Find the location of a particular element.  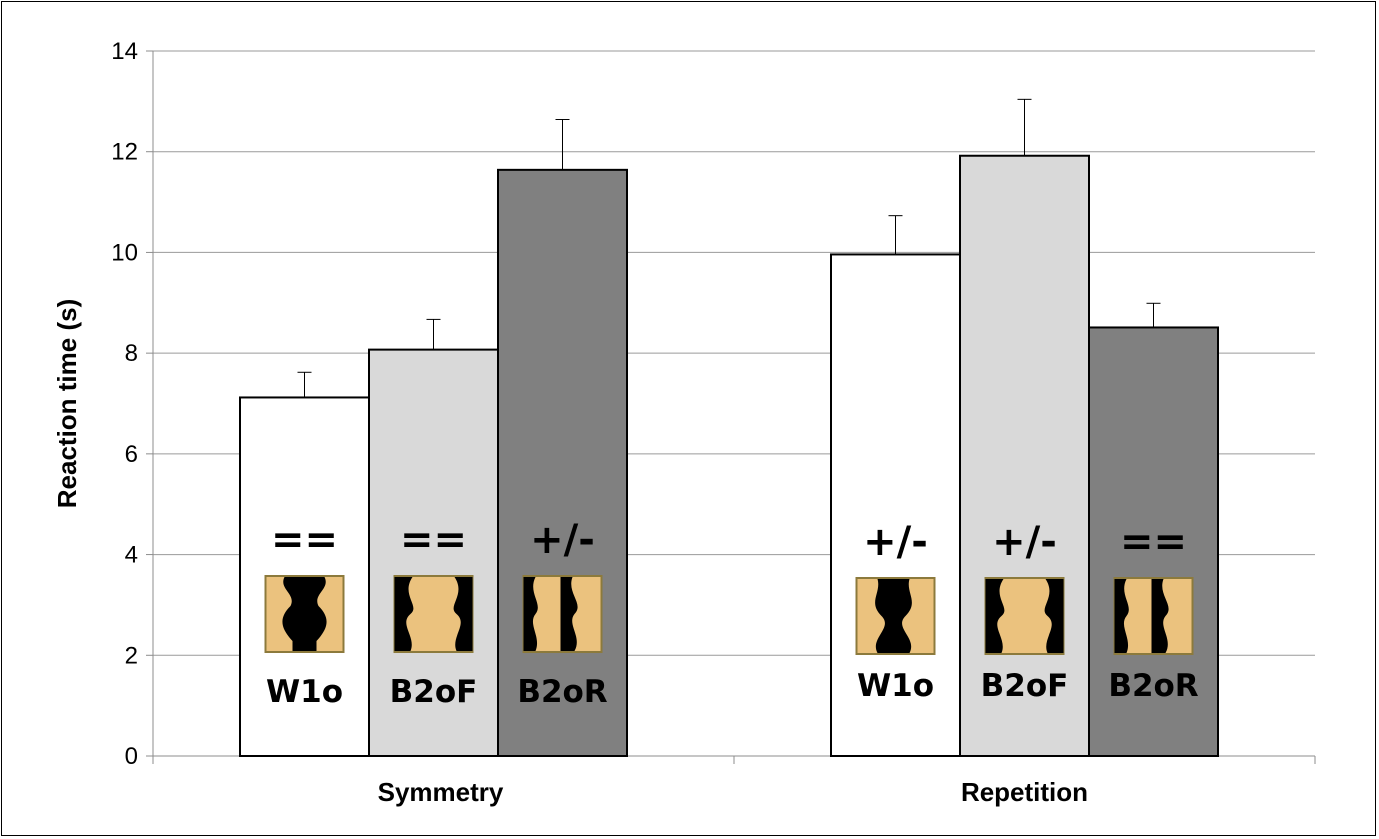

category-label: Symmetry is located at coordinates (441, 792).